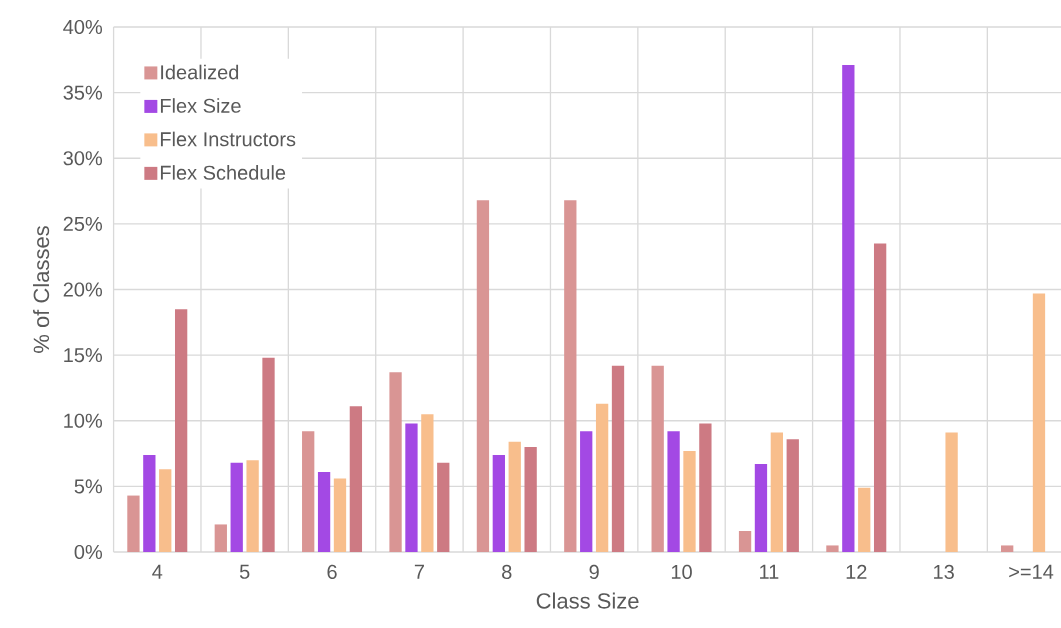 Image resolution: width=1061 pixels, height=628 pixels. I want to click on x-tick-label: 8, so click(507, 572).